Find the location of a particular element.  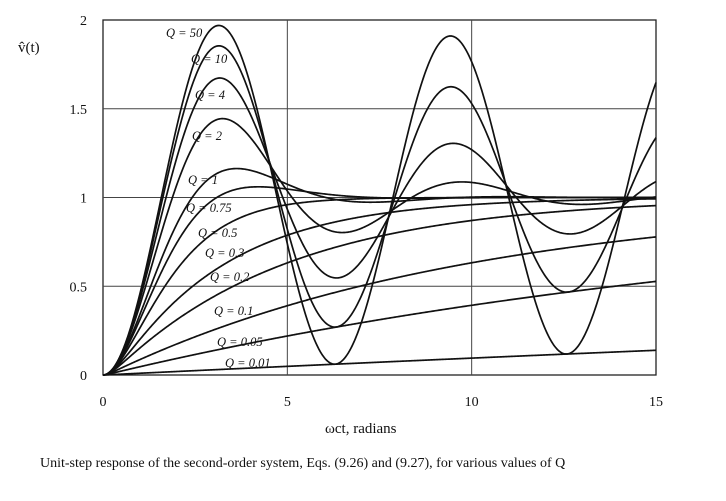

series-label: Q = 10 is located at coordinates (209, 59).